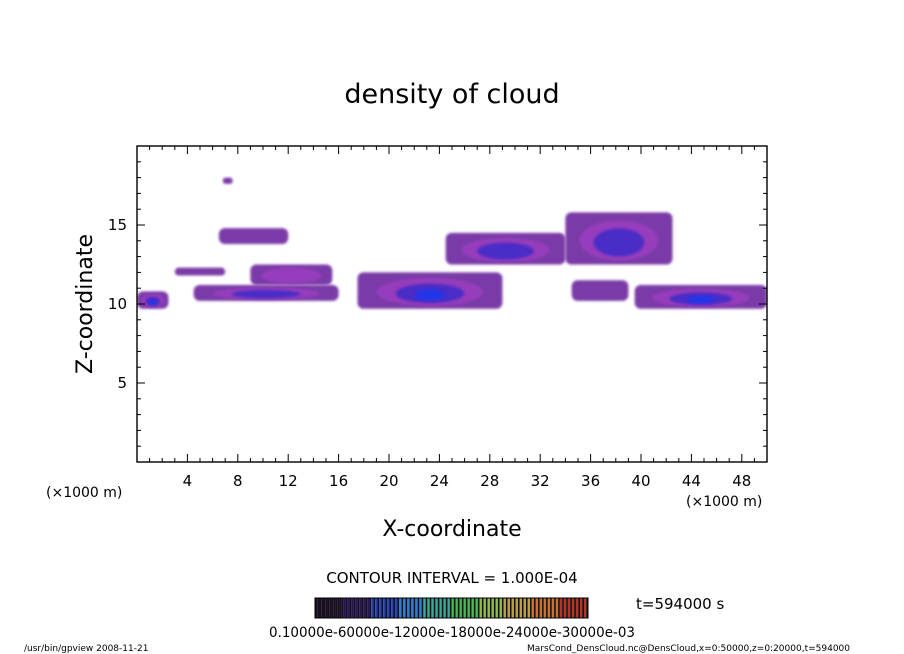 This screenshot has width=904, height=654. I want to click on x-tick-label: 16, so click(338, 481).